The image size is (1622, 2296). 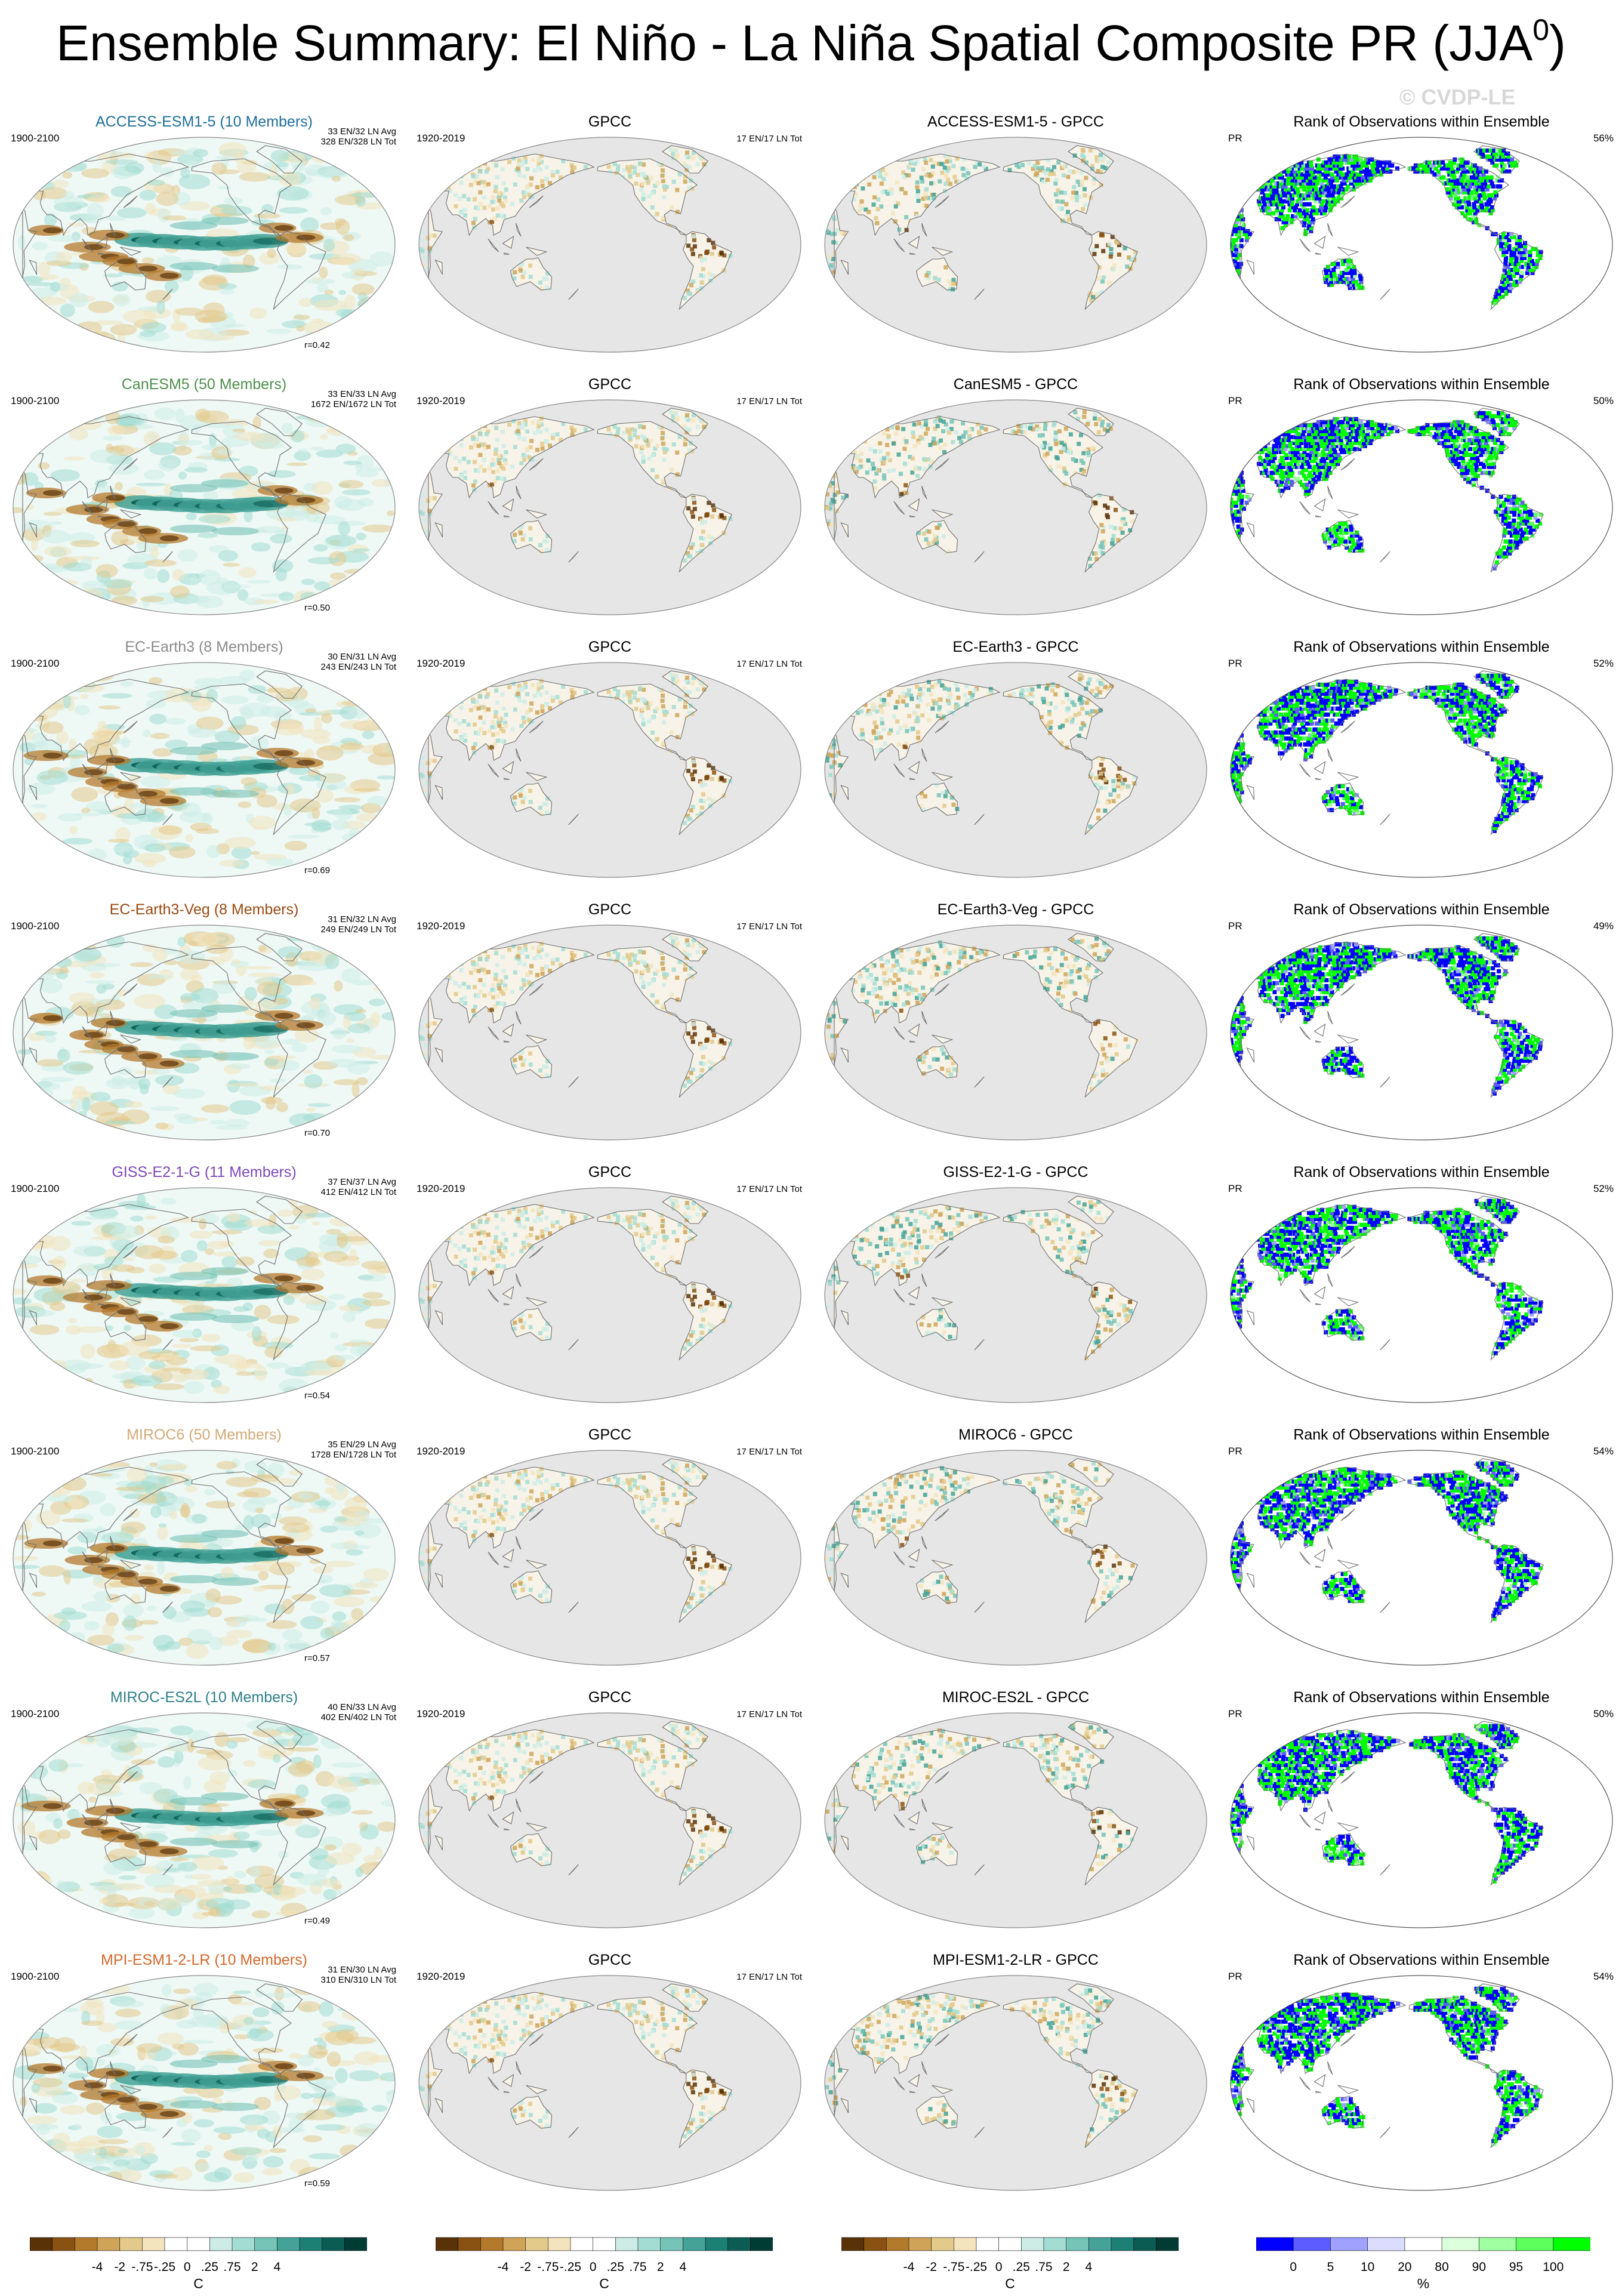 I want to click on panel-difference: ACCESS-ESM1-5 - GPCC, so click(x=1016, y=241).